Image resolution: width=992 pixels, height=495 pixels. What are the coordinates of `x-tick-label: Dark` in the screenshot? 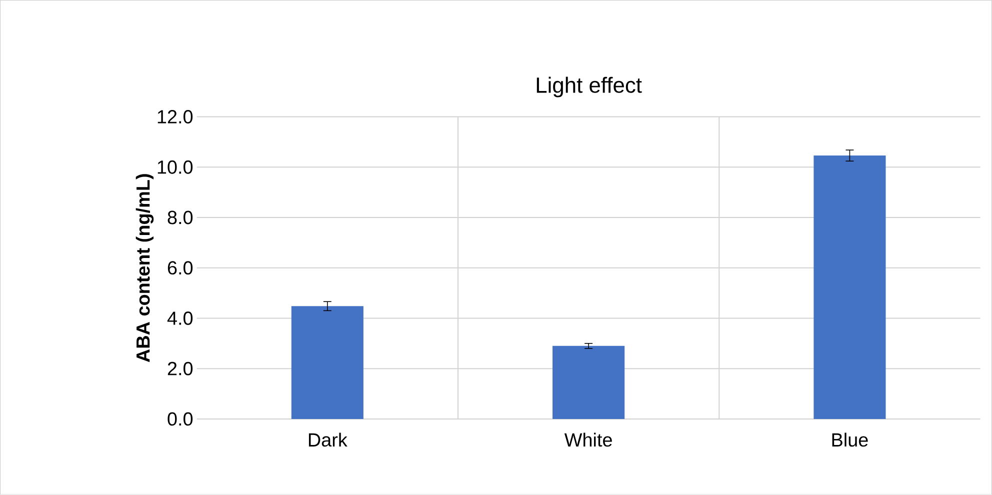 It's located at (328, 439).